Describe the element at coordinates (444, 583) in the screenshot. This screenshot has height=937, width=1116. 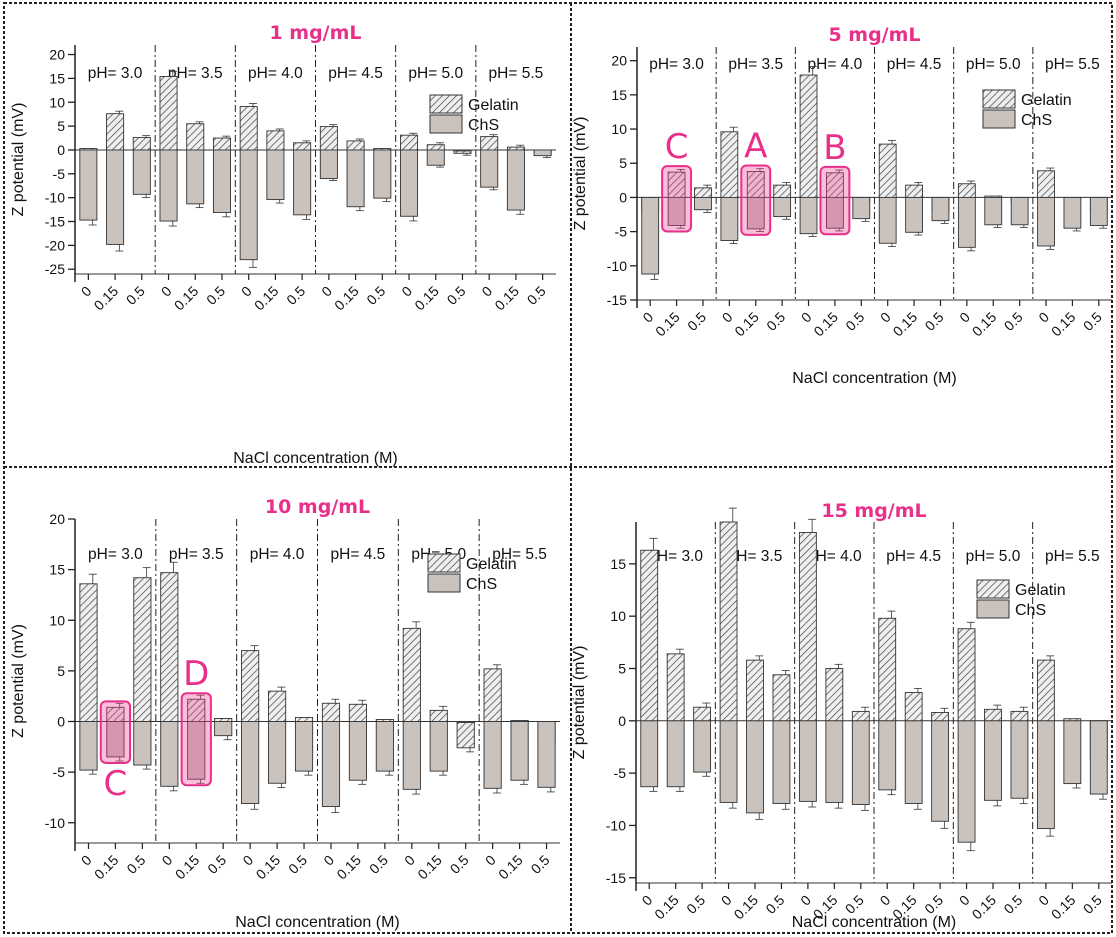
I see `legend-swatch-chs` at that location.